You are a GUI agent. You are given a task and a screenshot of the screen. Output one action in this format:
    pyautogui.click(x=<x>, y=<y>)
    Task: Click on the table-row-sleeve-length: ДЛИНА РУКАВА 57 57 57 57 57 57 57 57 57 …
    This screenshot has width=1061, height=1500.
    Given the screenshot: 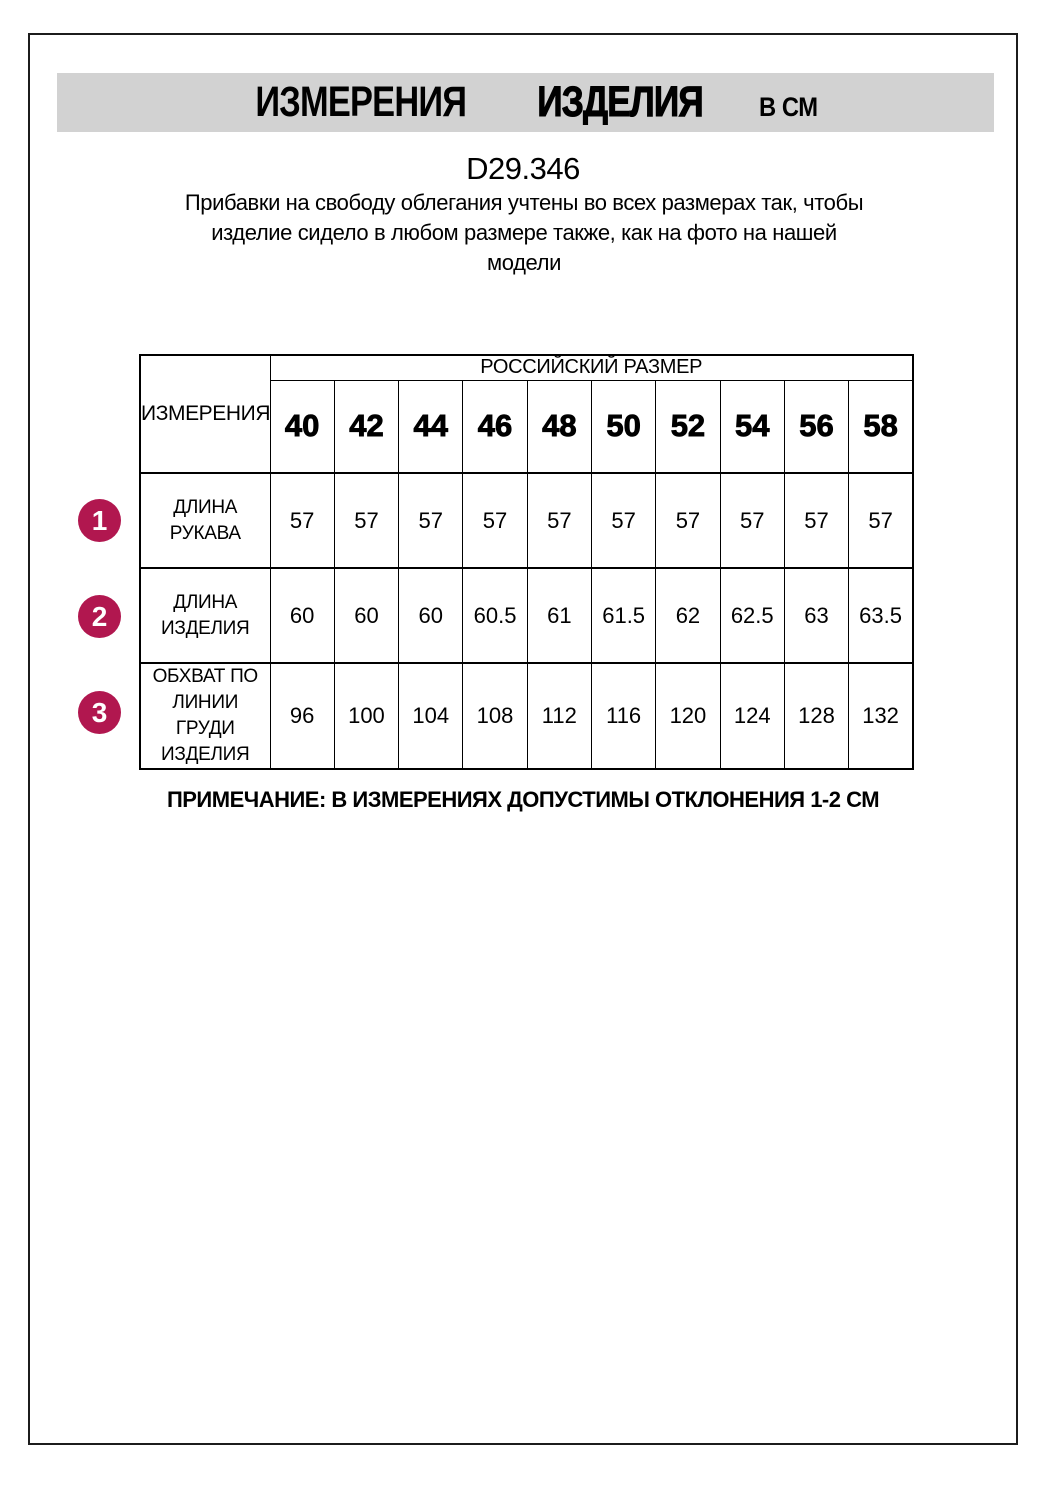 What is the action you would take?
    pyautogui.click(x=526, y=520)
    